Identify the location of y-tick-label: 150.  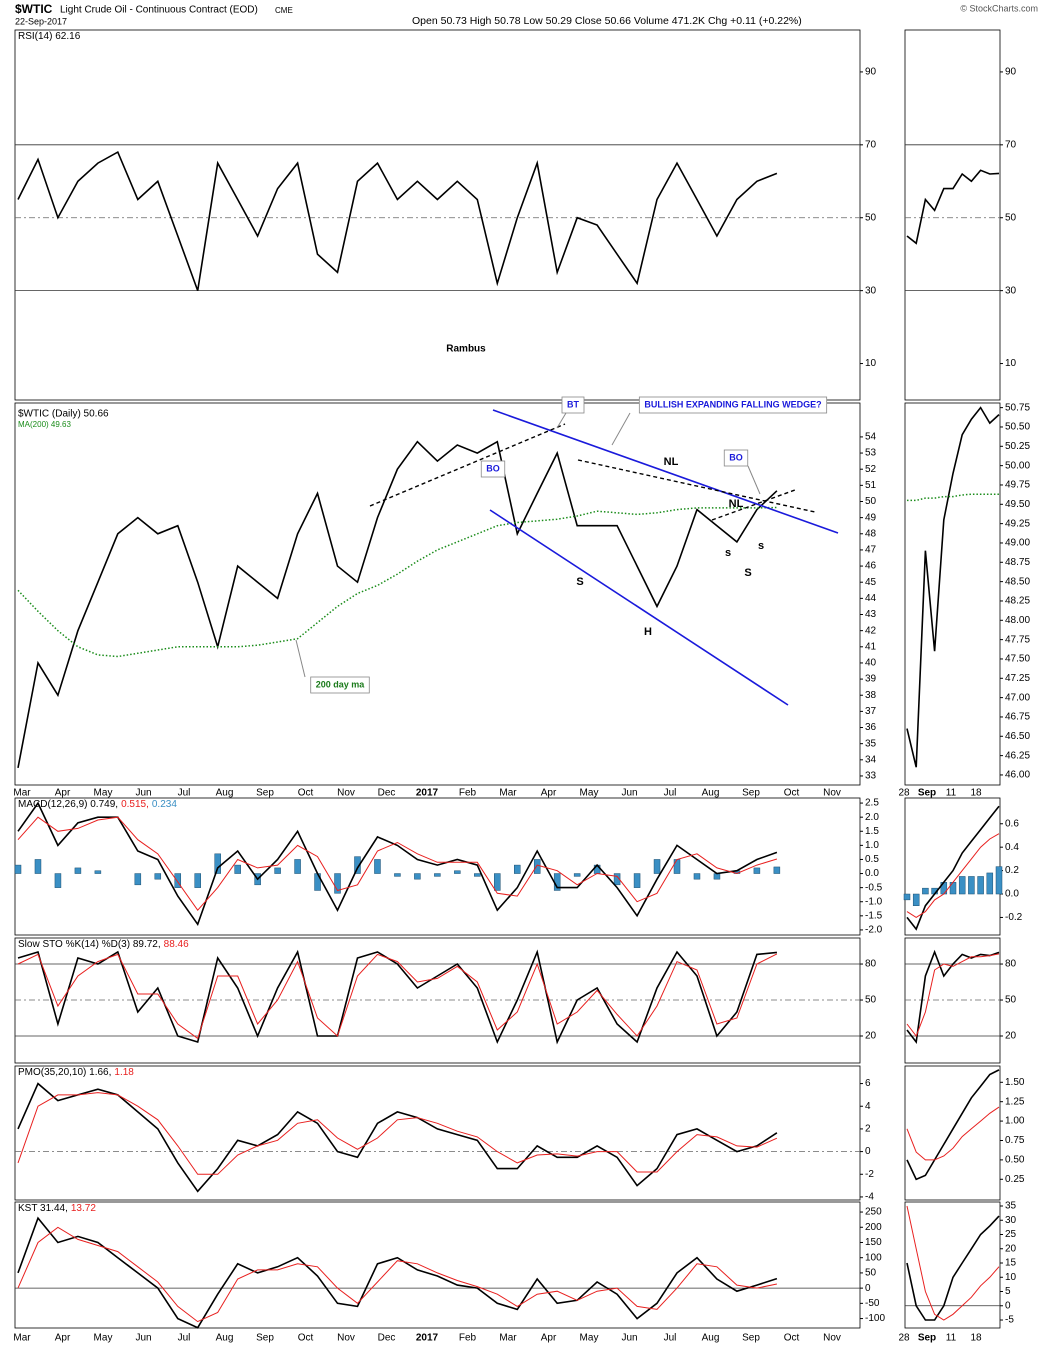
(873, 1242).